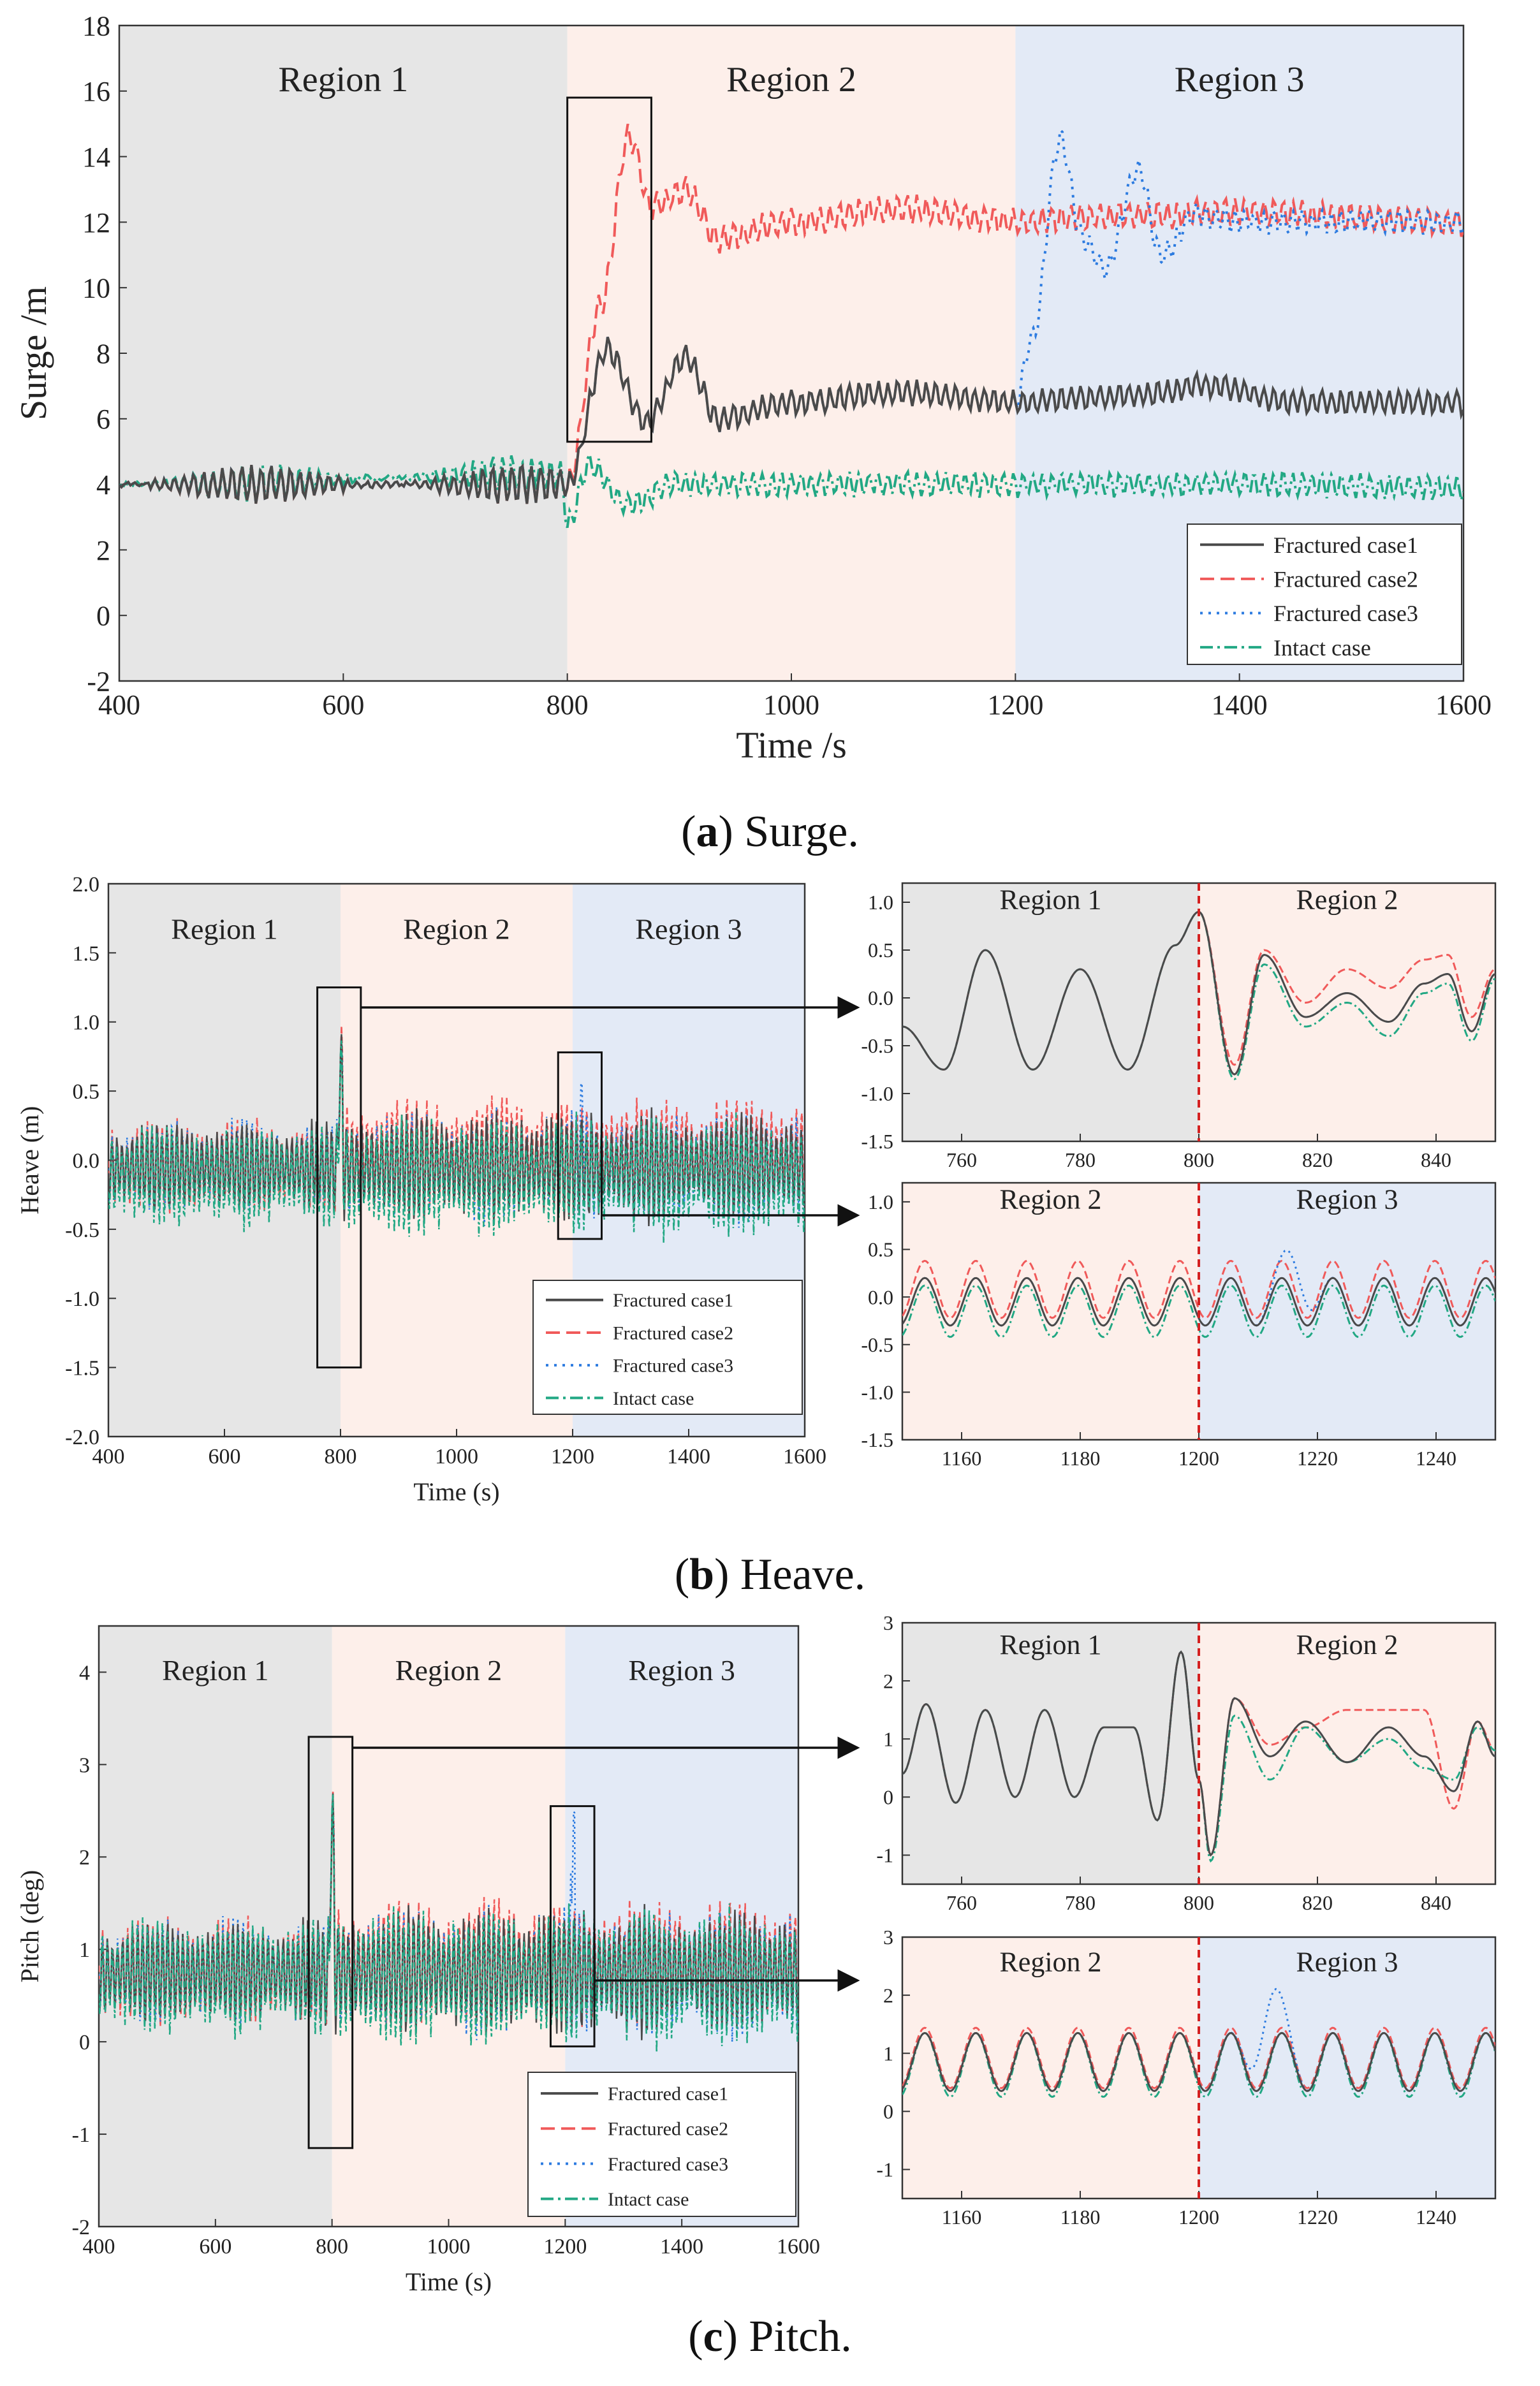 The width and height of the screenshot is (1540, 2386). What do you see at coordinates (1436, 1458) in the screenshot?
I see `x-tick-label: 1240` at bounding box center [1436, 1458].